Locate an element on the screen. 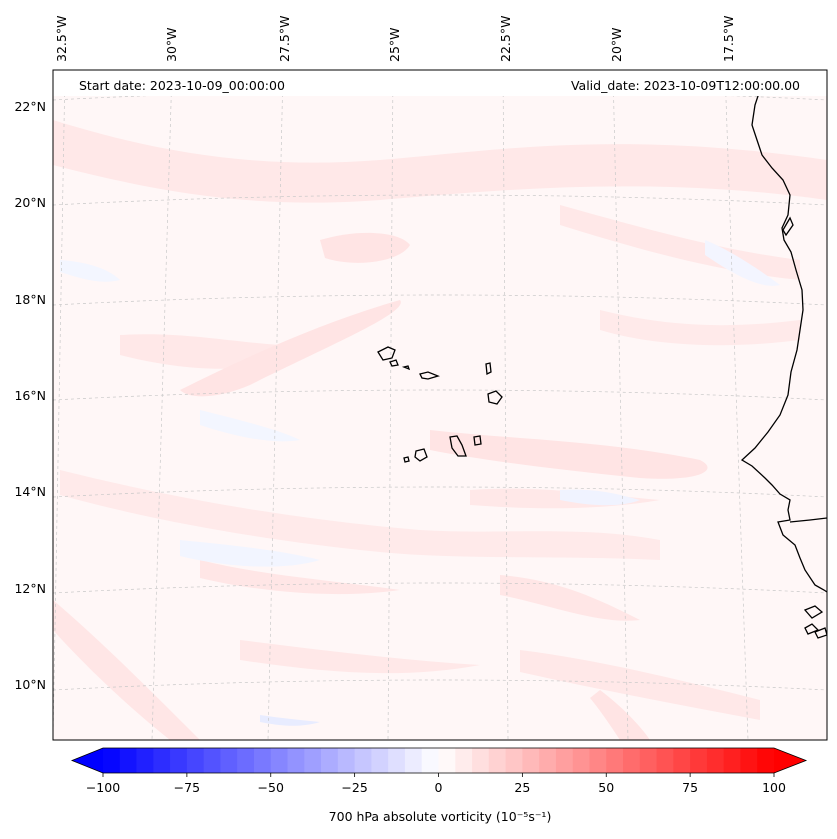 The height and width of the screenshot is (839, 837). lat-label: 20°N is located at coordinates (30, 202).